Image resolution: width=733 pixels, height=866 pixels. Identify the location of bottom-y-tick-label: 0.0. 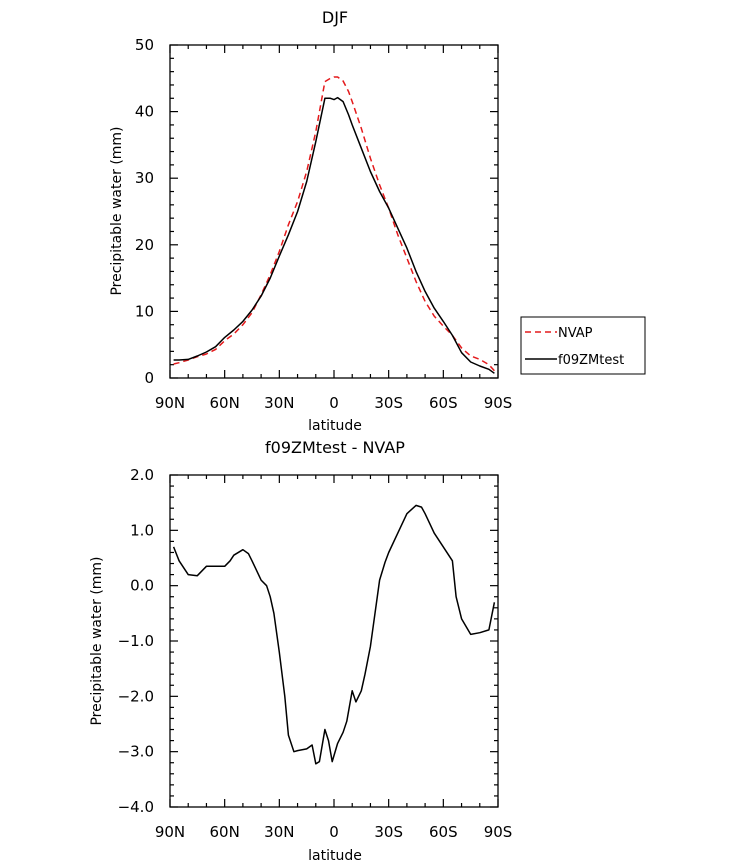
(142, 586).